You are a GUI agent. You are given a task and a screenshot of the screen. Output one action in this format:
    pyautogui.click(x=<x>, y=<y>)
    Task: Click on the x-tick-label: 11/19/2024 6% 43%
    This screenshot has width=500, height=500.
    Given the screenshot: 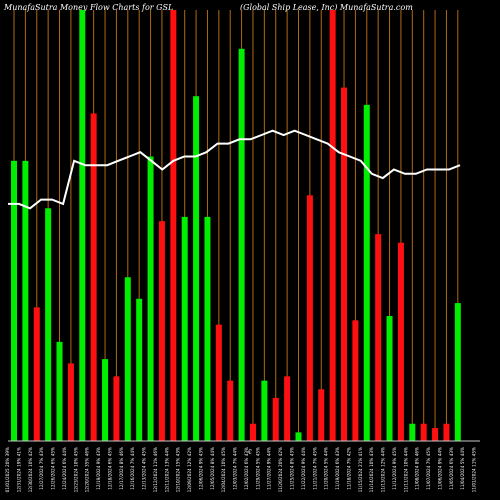 What is the action you would take?
    pyautogui.click(x=337, y=468)
    